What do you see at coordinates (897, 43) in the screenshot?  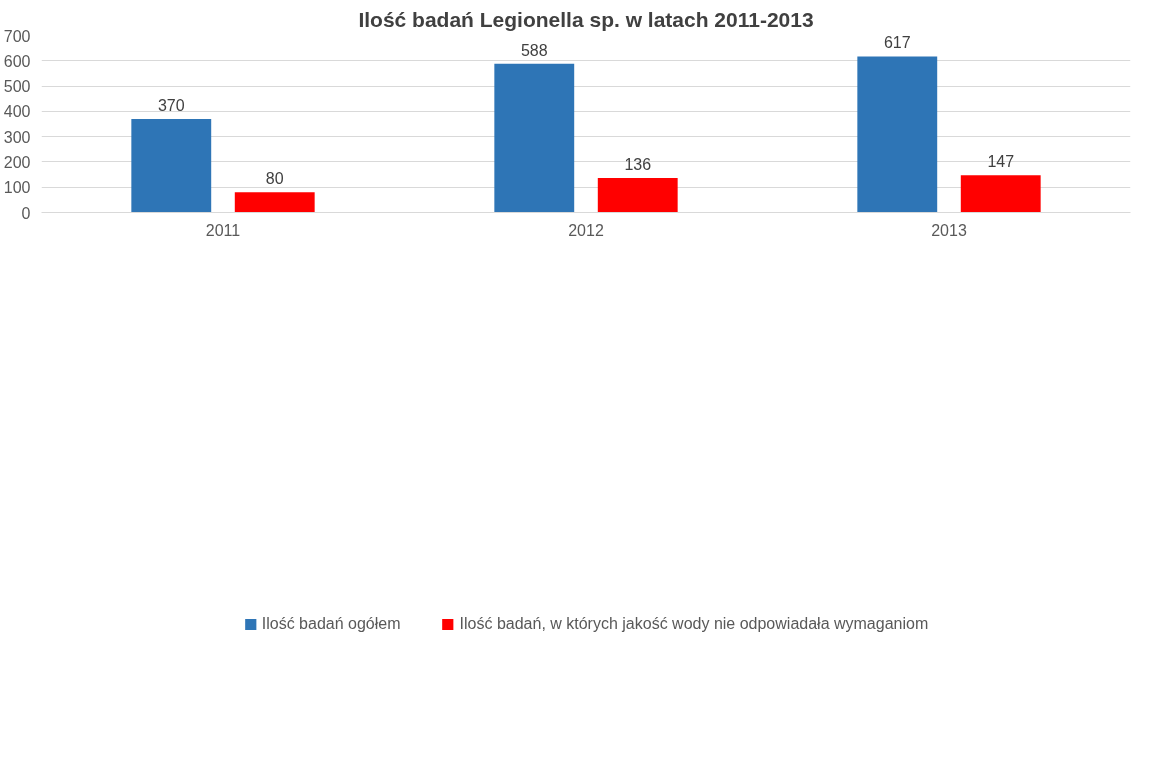 I see `data-label: 617` at bounding box center [897, 43].